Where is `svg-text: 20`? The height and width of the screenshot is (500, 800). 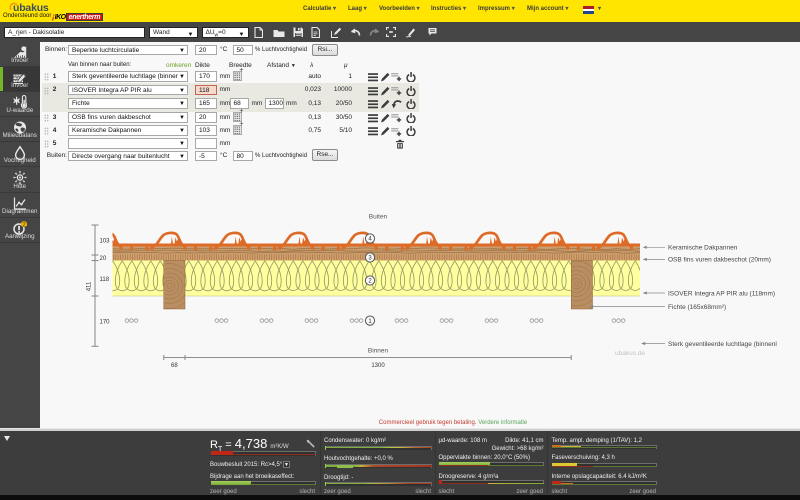
svg-text: 20 is located at coordinates (103, 259).